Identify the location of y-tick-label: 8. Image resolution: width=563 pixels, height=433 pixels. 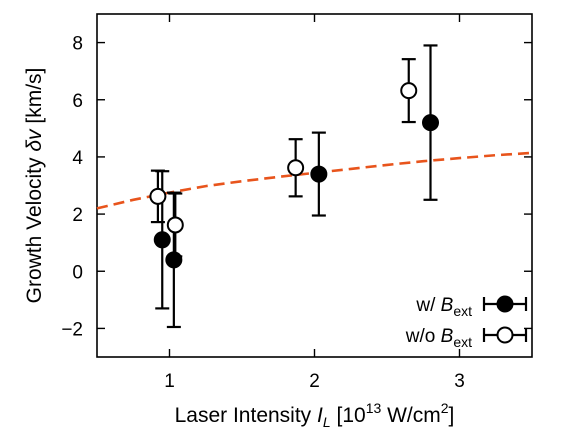
(77, 44).